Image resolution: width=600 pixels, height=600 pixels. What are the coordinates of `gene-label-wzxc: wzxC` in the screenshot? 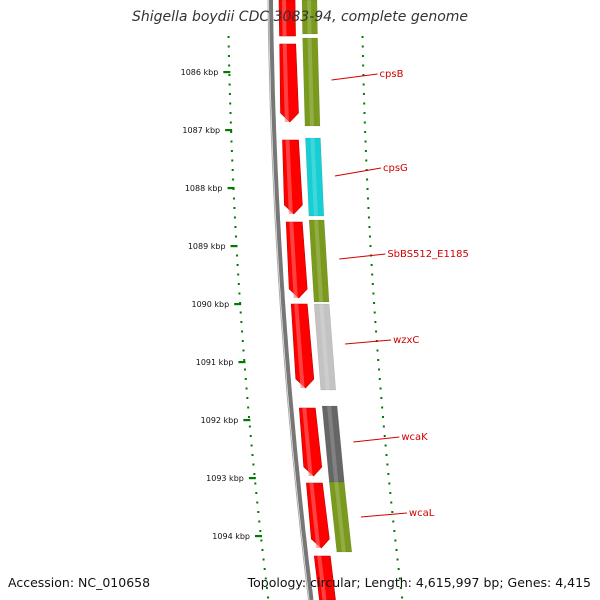 It's located at (406, 340).